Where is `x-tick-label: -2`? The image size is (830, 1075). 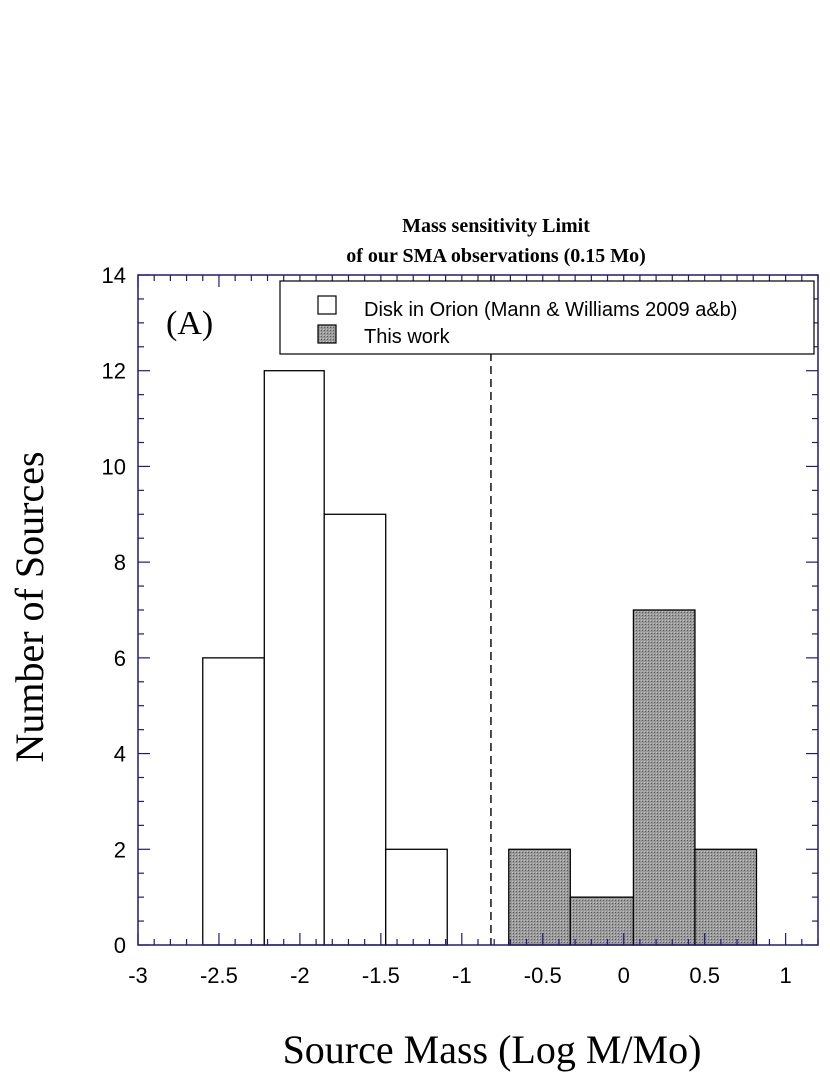 x-tick-label: -2 is located at coordinates (300, 975).